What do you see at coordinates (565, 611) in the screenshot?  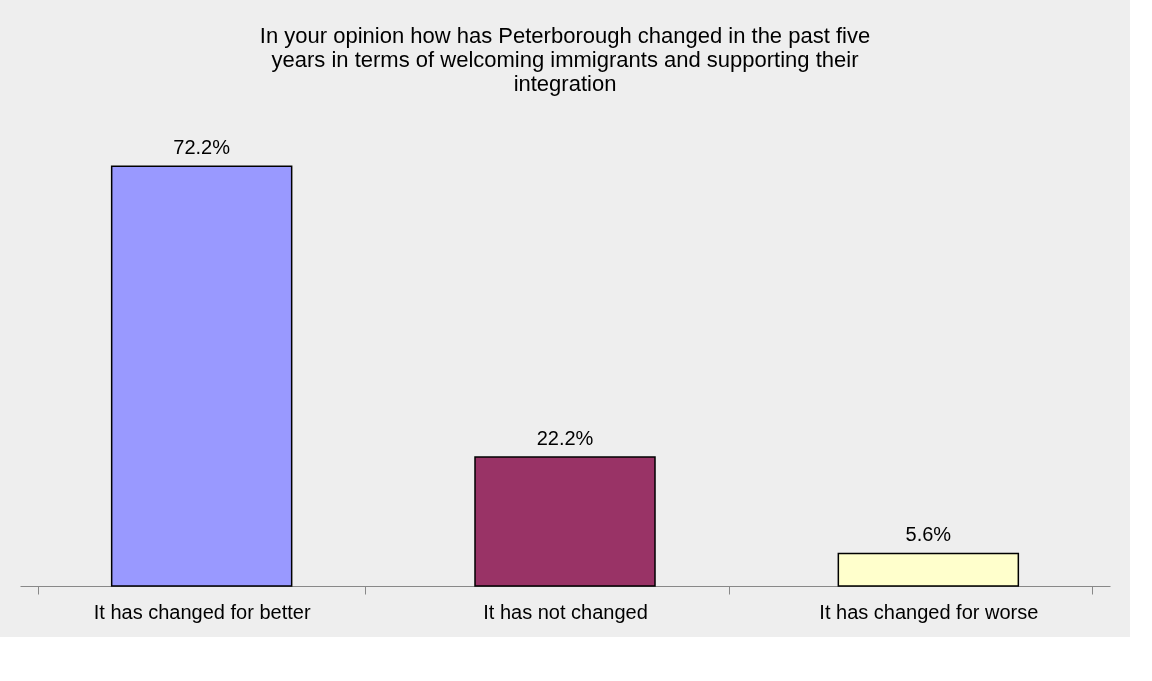 I see `x-tick-label: It has not changed` at bounding box center [565, 611].